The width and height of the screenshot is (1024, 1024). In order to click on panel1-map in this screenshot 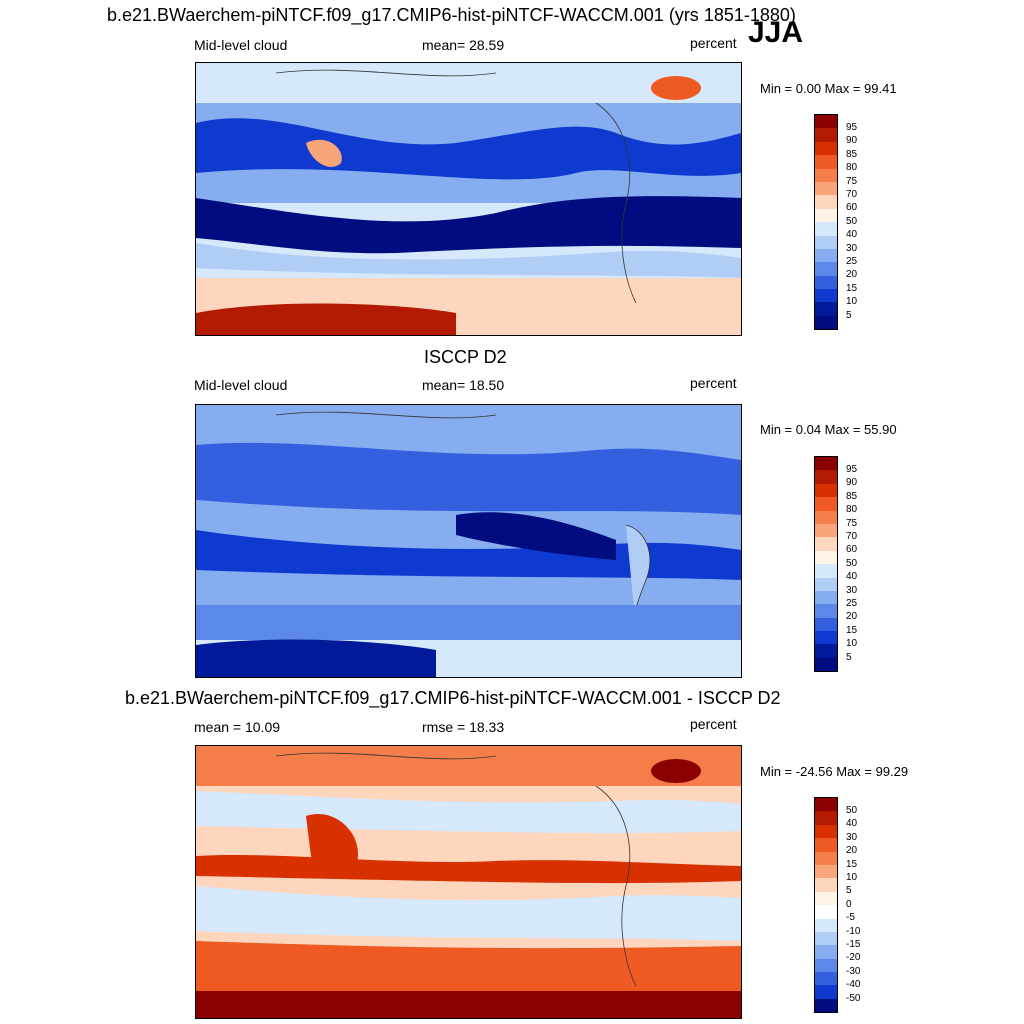, I will do `click(468, 199)`.